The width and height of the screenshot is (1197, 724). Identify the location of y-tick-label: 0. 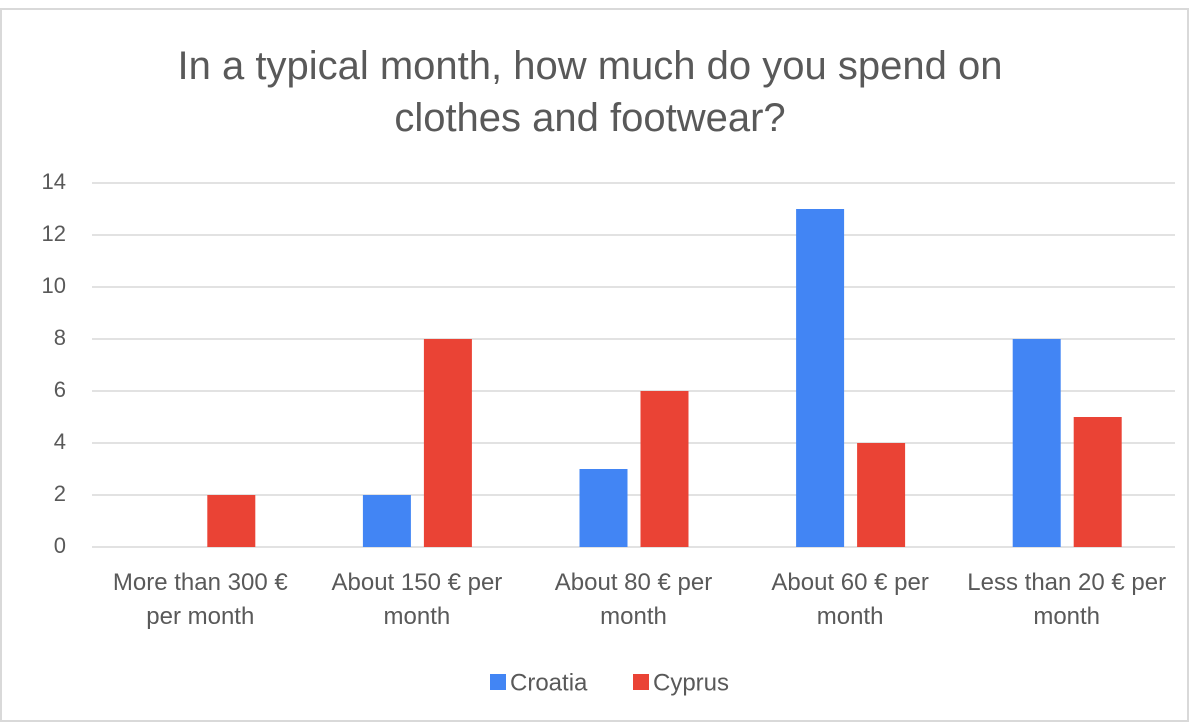
(60, 545).